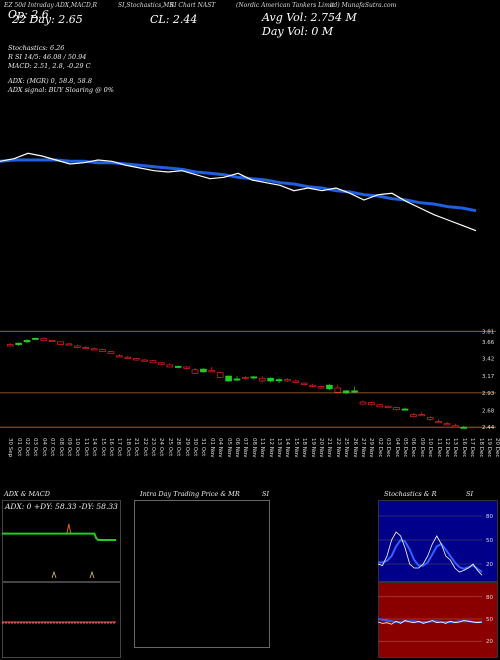 This screenshot has width=500, height=660. Describe the element at coordinates (59, 551) in the screenshot. I see `adx-chart` at that location.